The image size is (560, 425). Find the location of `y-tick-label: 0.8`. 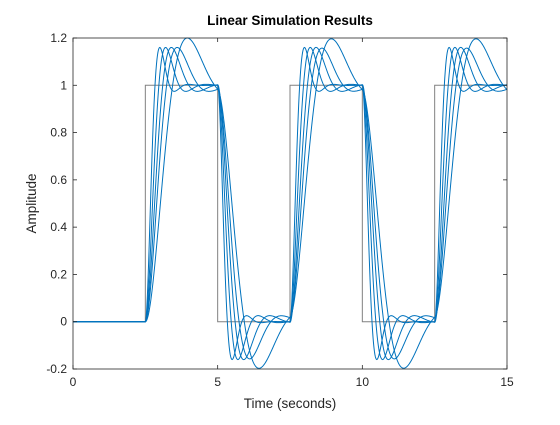

y-tick-label: 0.8 is located at coordinates (58, 133).